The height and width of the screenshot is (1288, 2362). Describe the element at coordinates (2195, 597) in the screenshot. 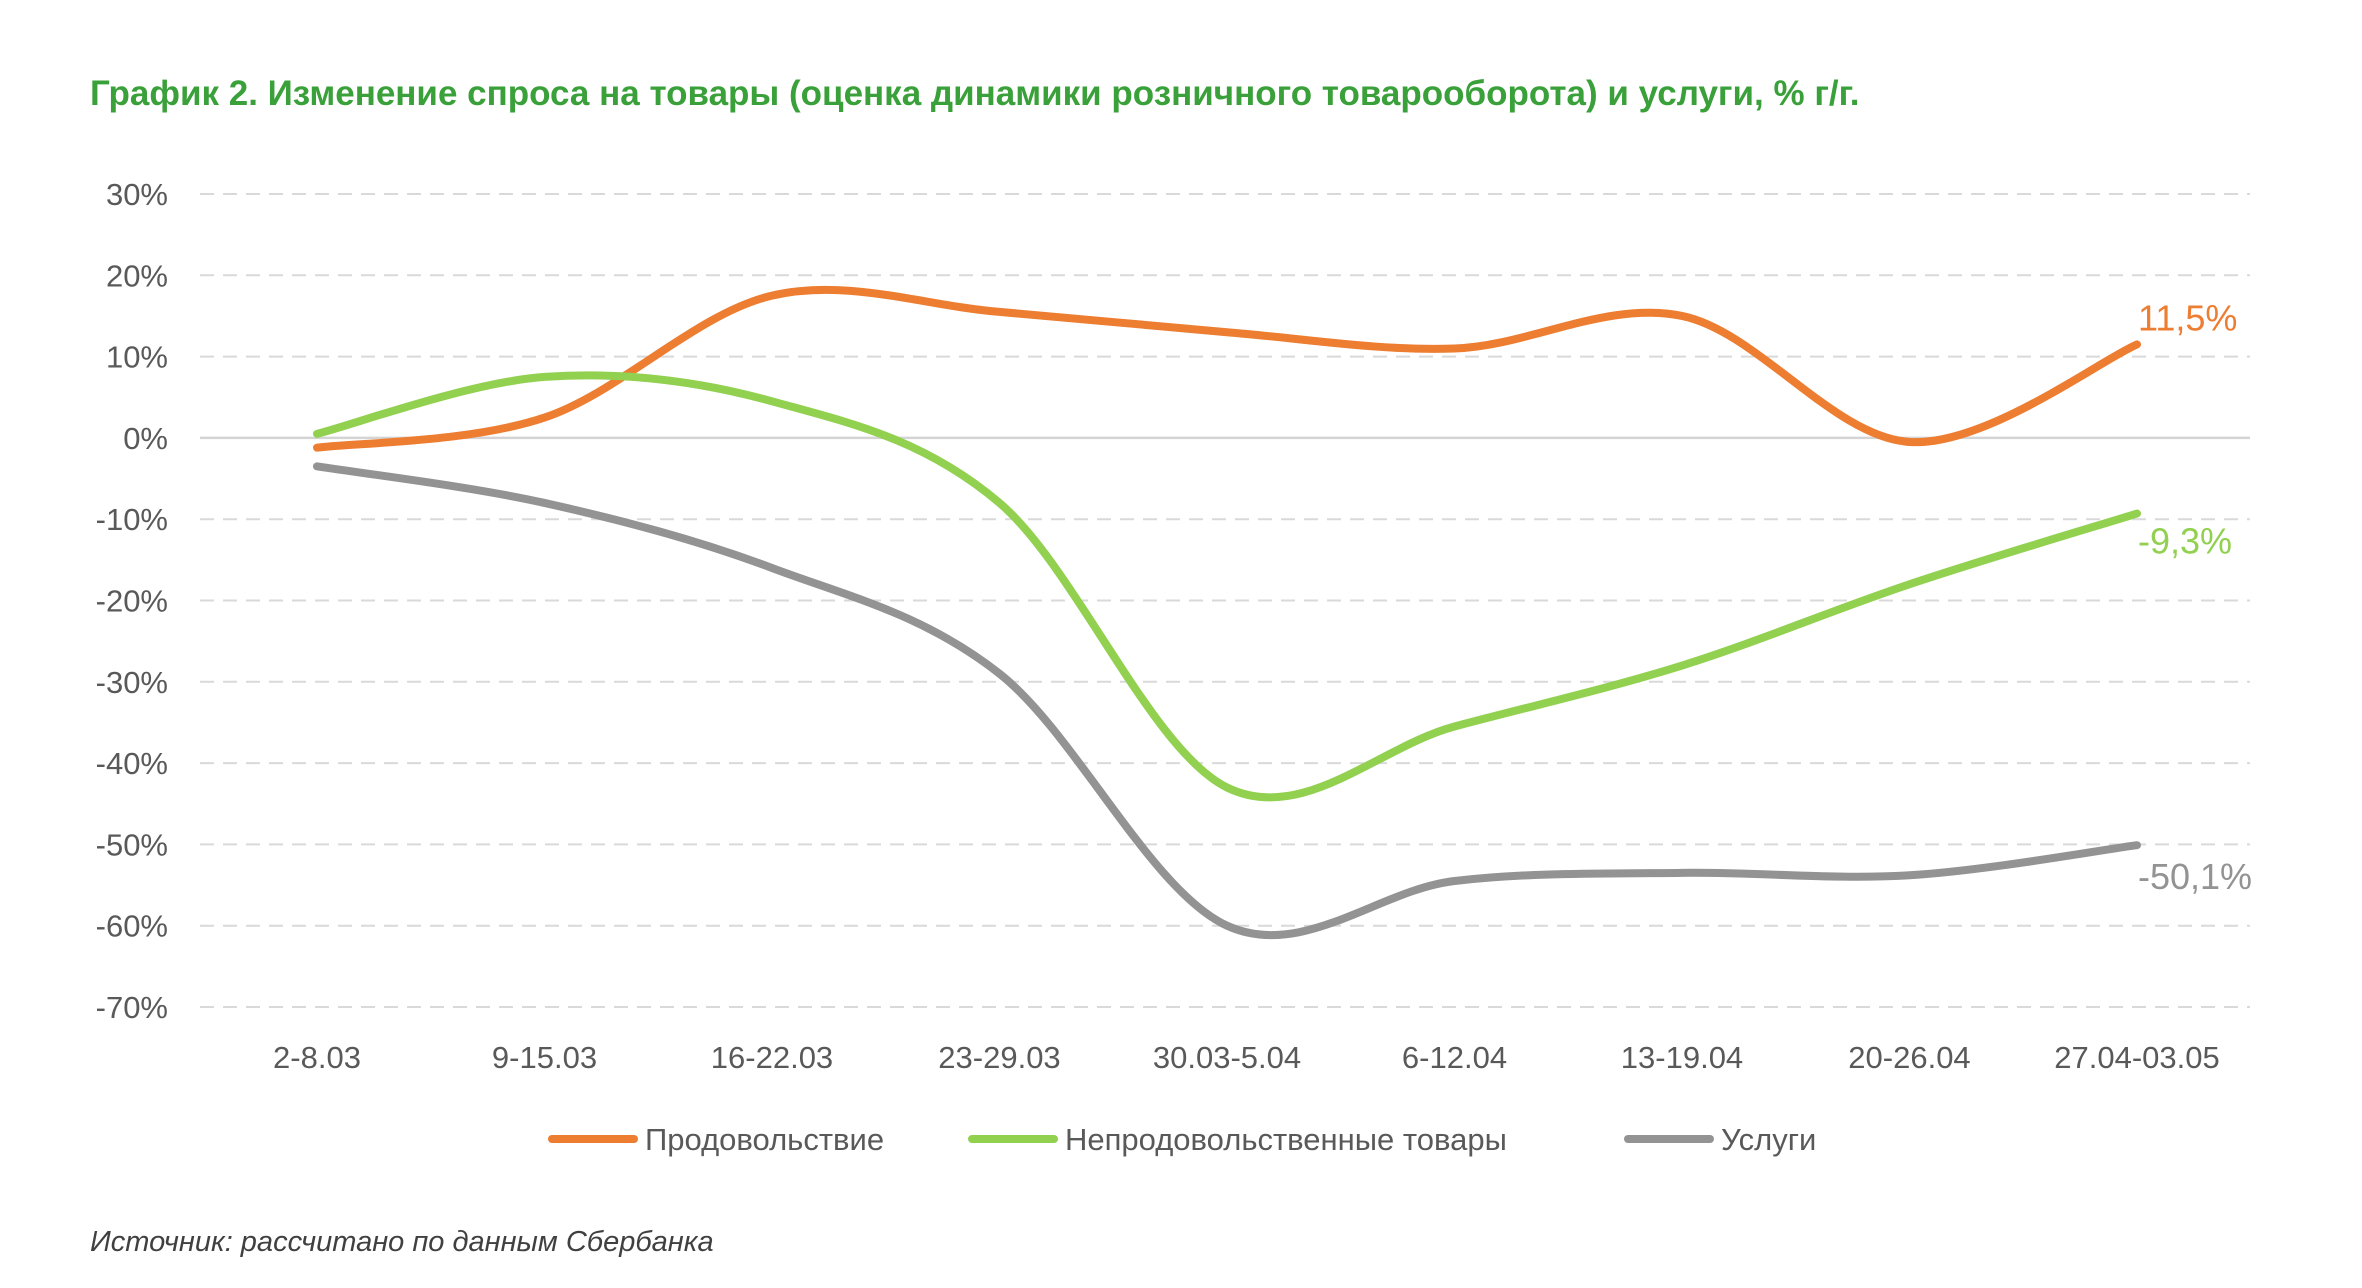

I see `end-value-labels: 11,5% -9,3% -50,1%` at that location.